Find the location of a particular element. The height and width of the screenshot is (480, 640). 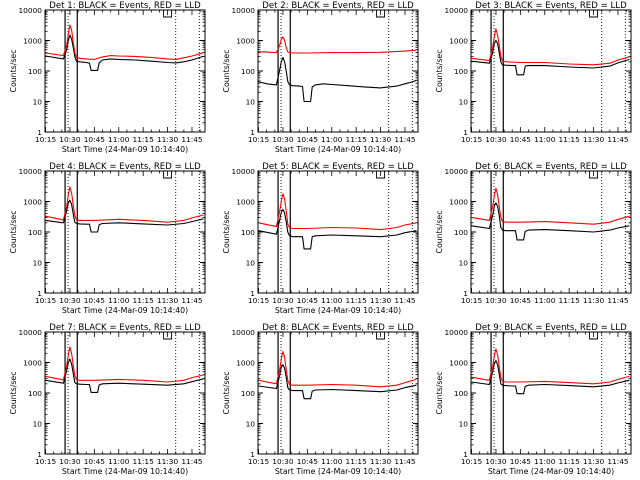

chart-title: Det 5: BLACK = Events, RED = LLD is located at coordinates (338, 167).